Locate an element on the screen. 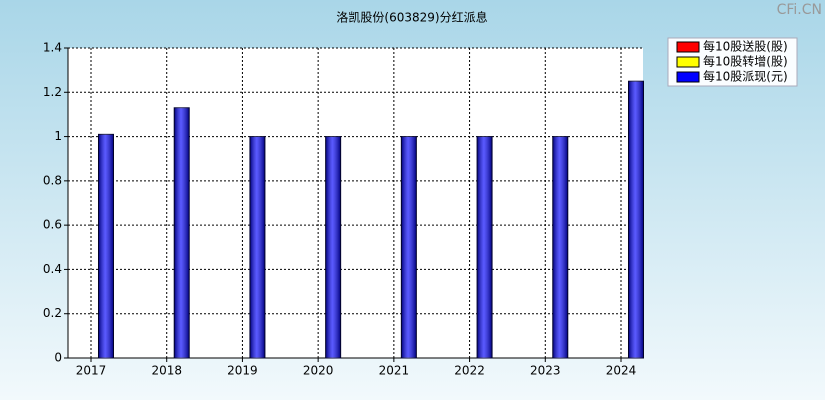  x-tick-label: 2020 is located at coordinates (318, 371).